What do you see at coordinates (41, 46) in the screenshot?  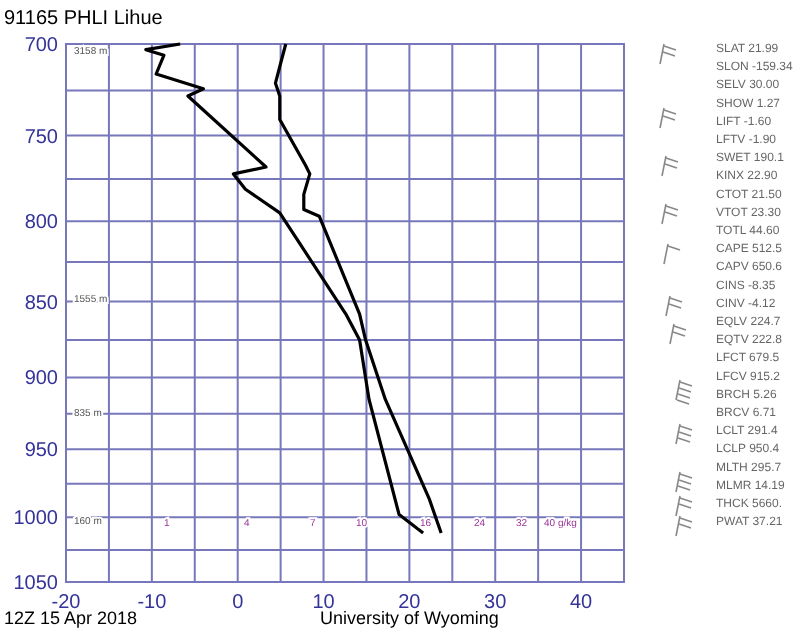 I see `y-tick-label: 700` at bounding box center [41, 46].